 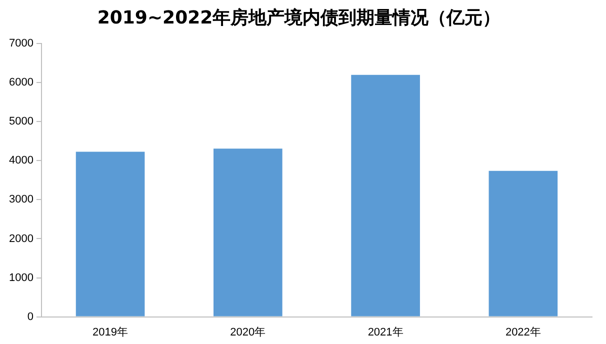 What do you see at coordinates (21, 160) in the screenshot?
I see `y-tick-label: 4000` at bounding box center [21, 160].